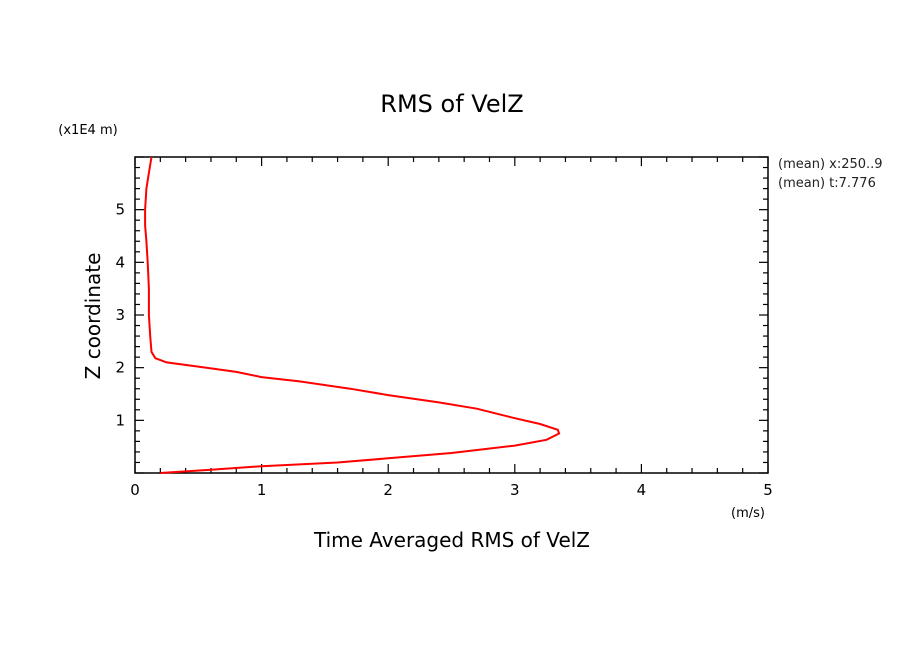 The width and height of the screenshot is (904, 654). I want to click on x-tick-label: 2, so click(388, 490).